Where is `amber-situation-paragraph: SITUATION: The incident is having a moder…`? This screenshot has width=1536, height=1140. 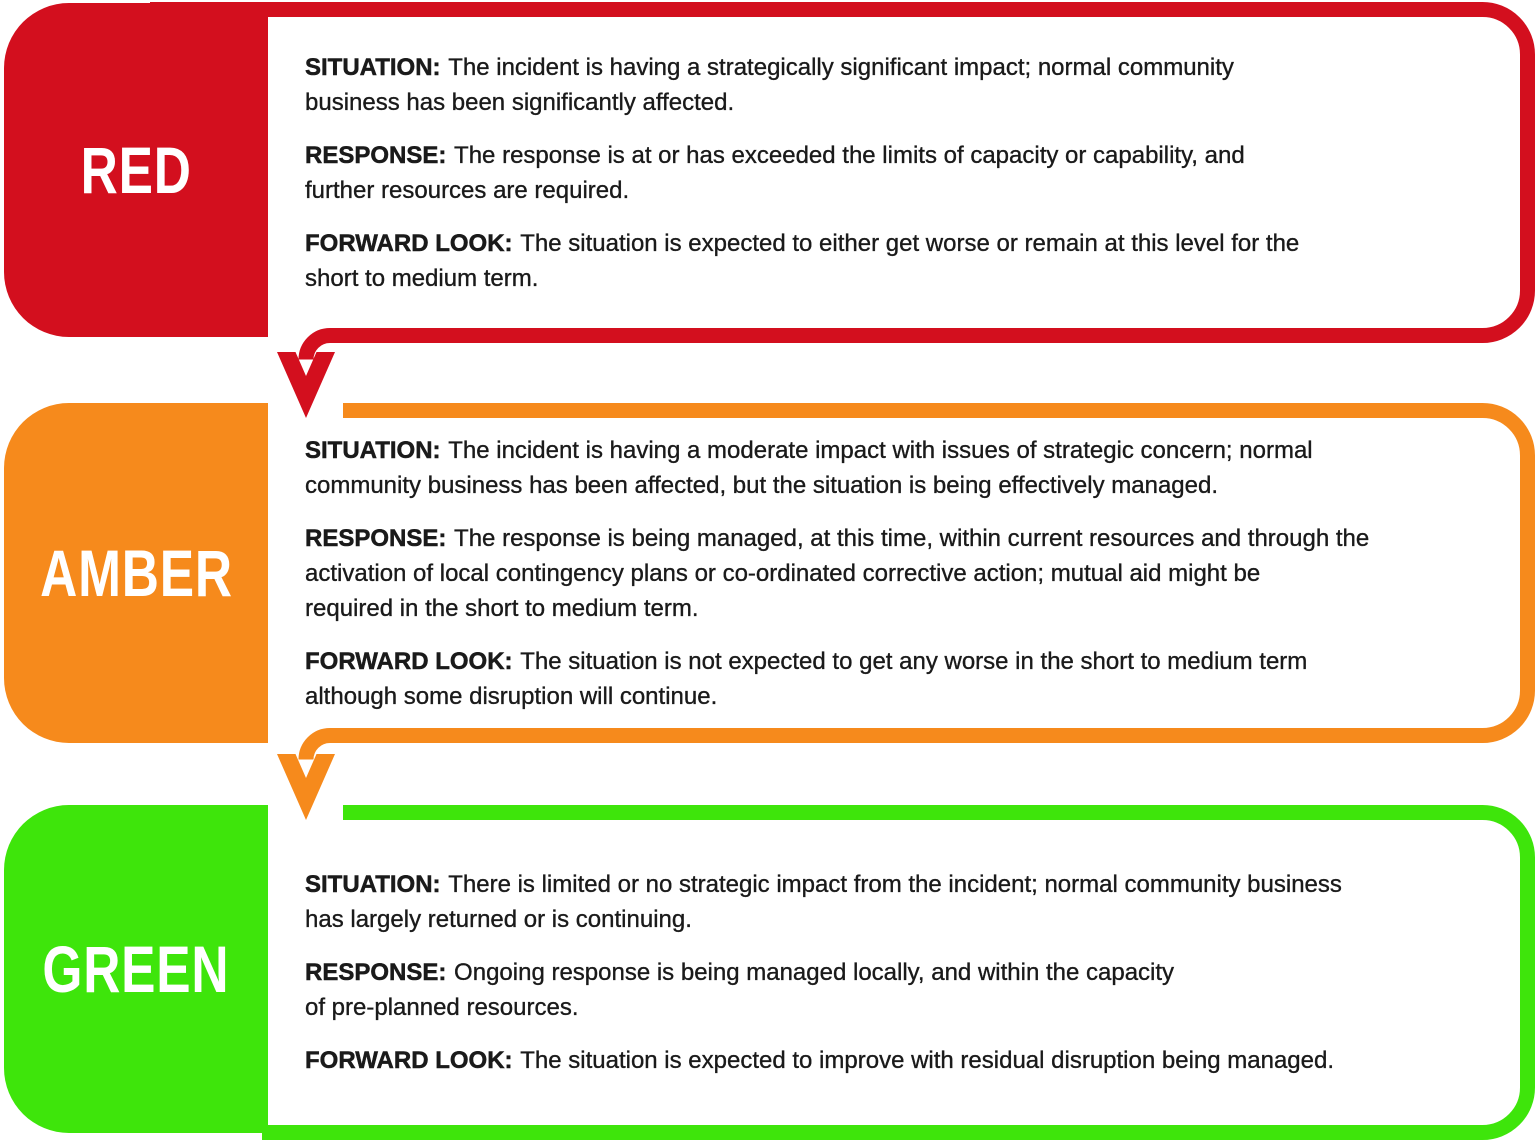 amber-situation-paragraph: SITUATION: The incident is having a moder… is located at coordinates (892, 468).